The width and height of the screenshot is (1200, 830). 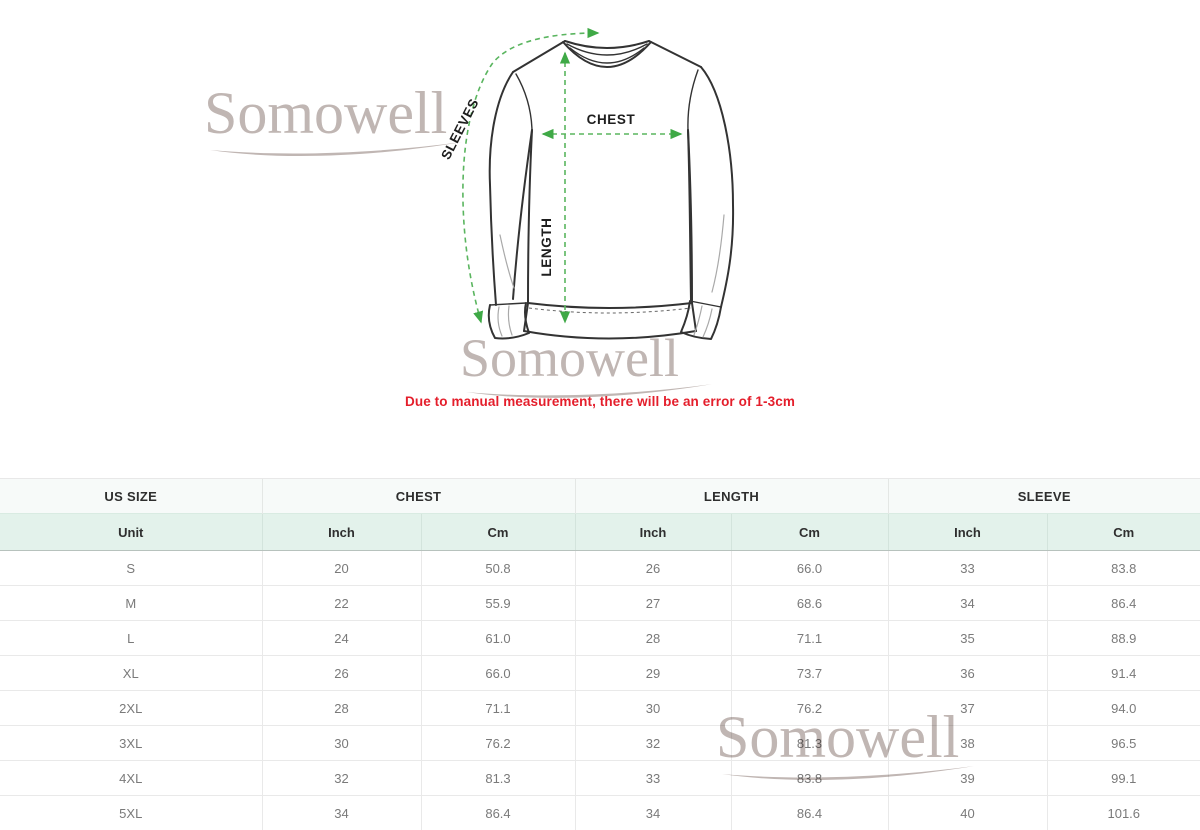 What do you see at coordinates (611, 119) in the screenshot?
I see `chest-label: CHEST` at bounding box center [611, 119].